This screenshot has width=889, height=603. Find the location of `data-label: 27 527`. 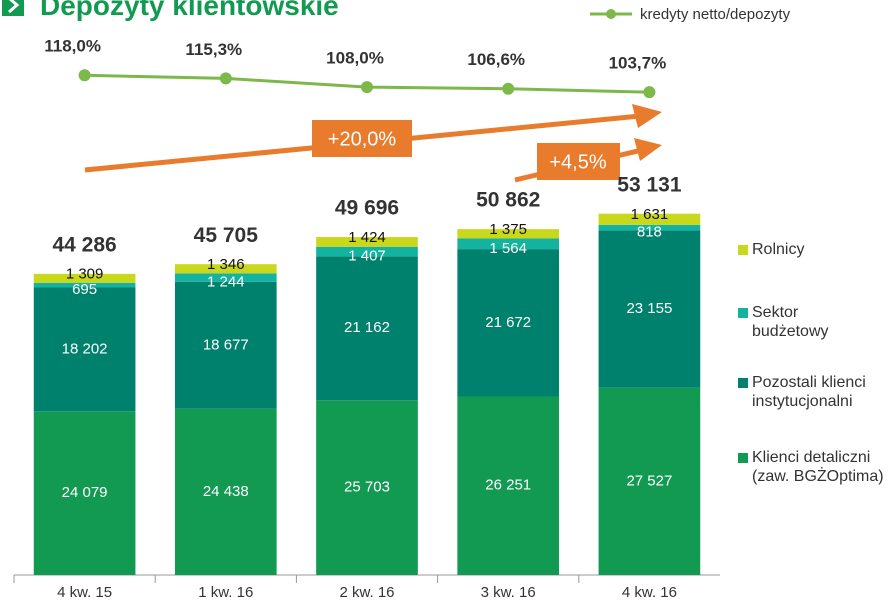

data-label: 27 527 is located at coordinates (649, 480).